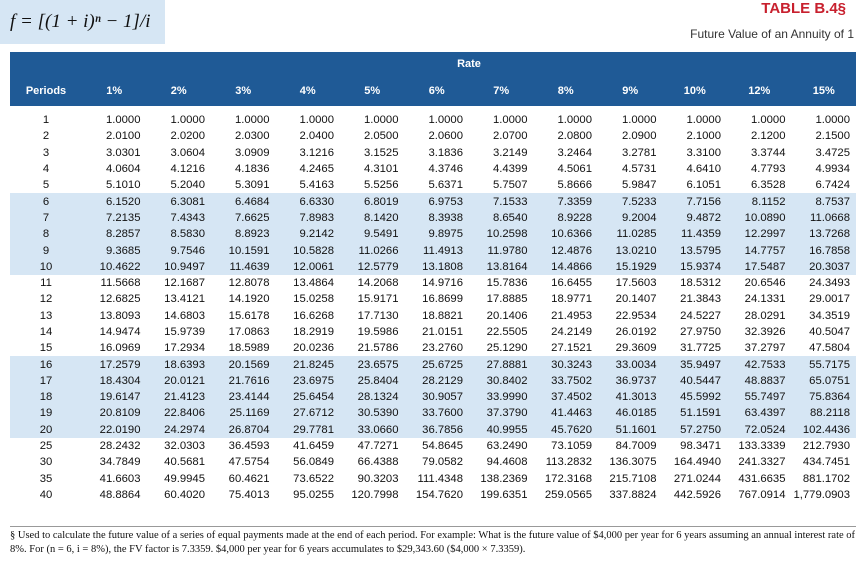 This screenshot has height=561, width=864. What do you see at coordinates (46, 152) in the screenshot?
I see `period-cell: 3` at bounding box center [46, 152].